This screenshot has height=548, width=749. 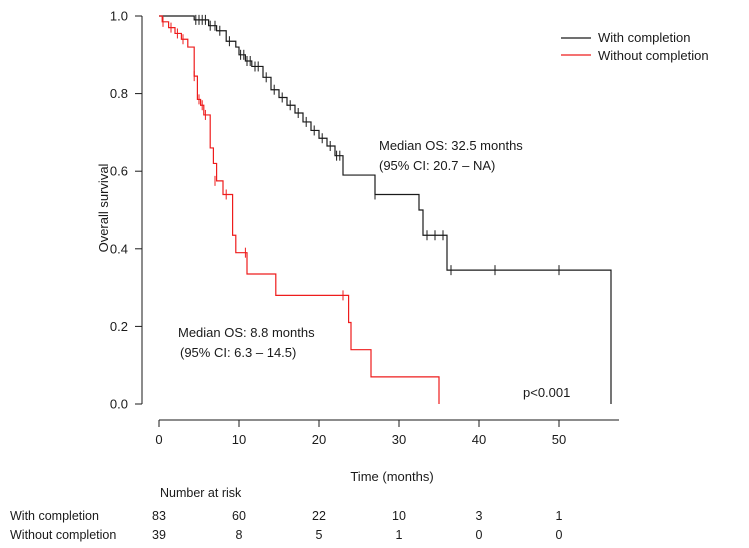 What do you see at coordinates (239, 439) in the screenshot?
I see `x-tick-label: 10` at bounding box center [239, 439].